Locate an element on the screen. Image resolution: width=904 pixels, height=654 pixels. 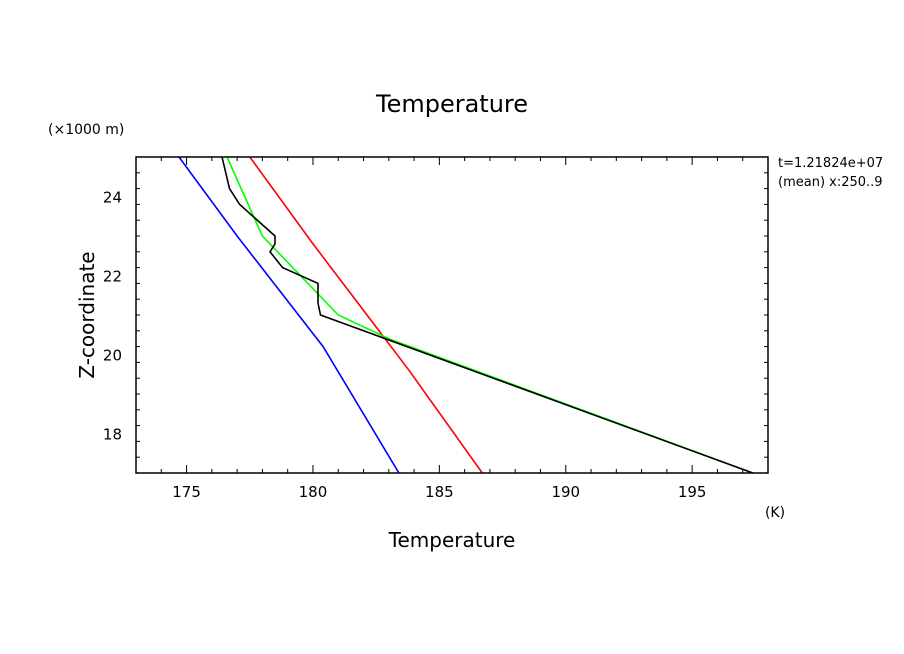
y-tick-label: 20 is located at coordinates (112, 356).